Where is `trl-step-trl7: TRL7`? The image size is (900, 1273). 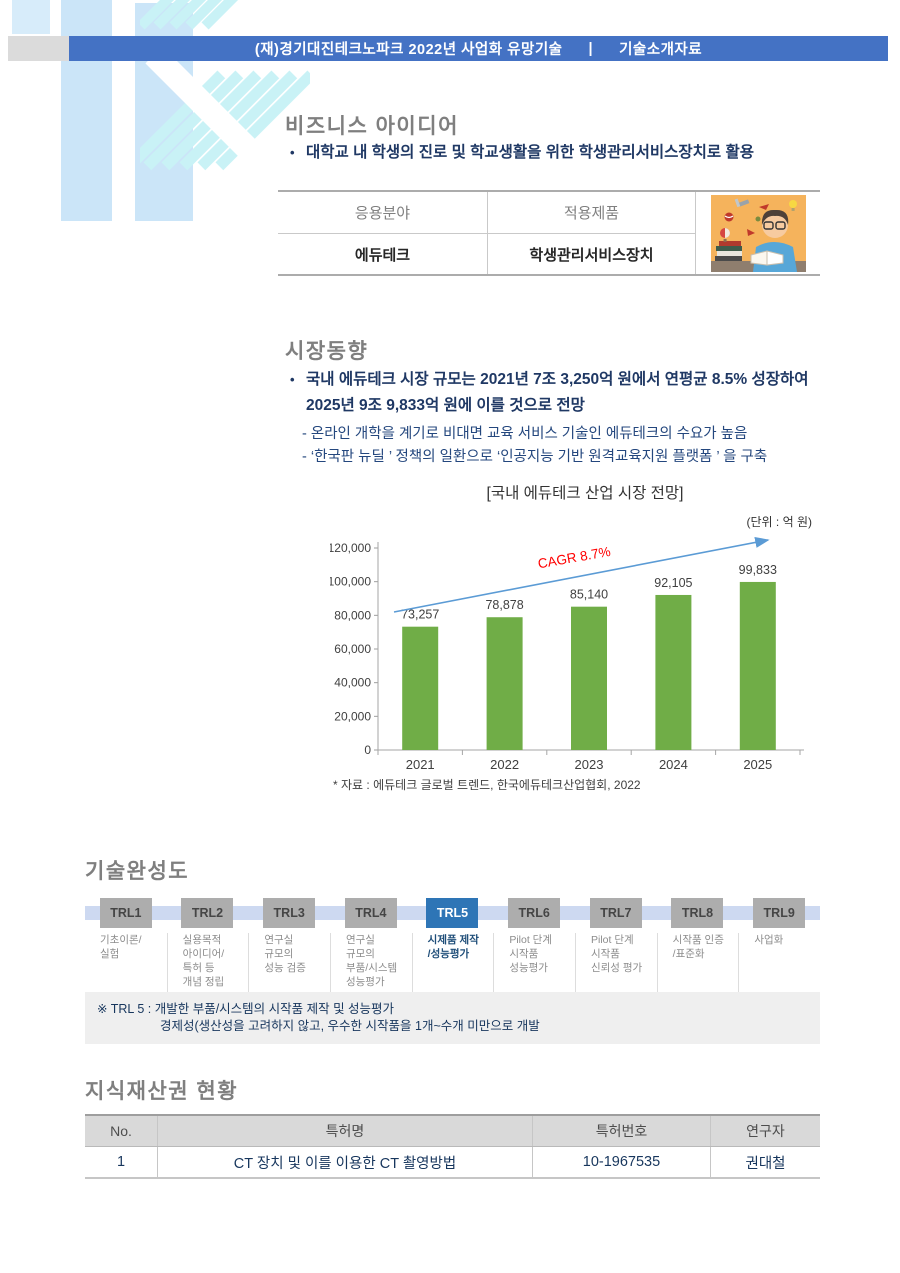 trl-step-trl7: TRL7 is located at coordinates (615, 913).